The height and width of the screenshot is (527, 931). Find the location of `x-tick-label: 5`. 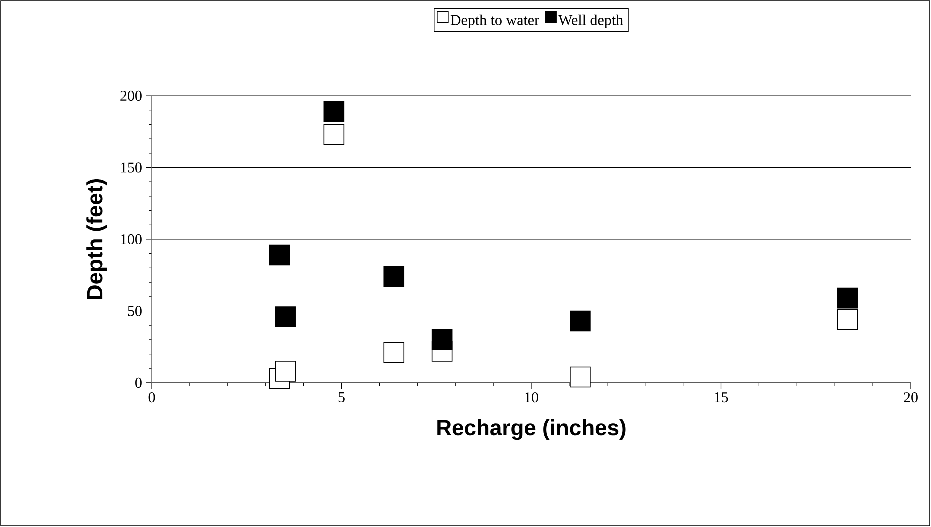

x-tick-label: 5 is located at coordinates (341, 397).